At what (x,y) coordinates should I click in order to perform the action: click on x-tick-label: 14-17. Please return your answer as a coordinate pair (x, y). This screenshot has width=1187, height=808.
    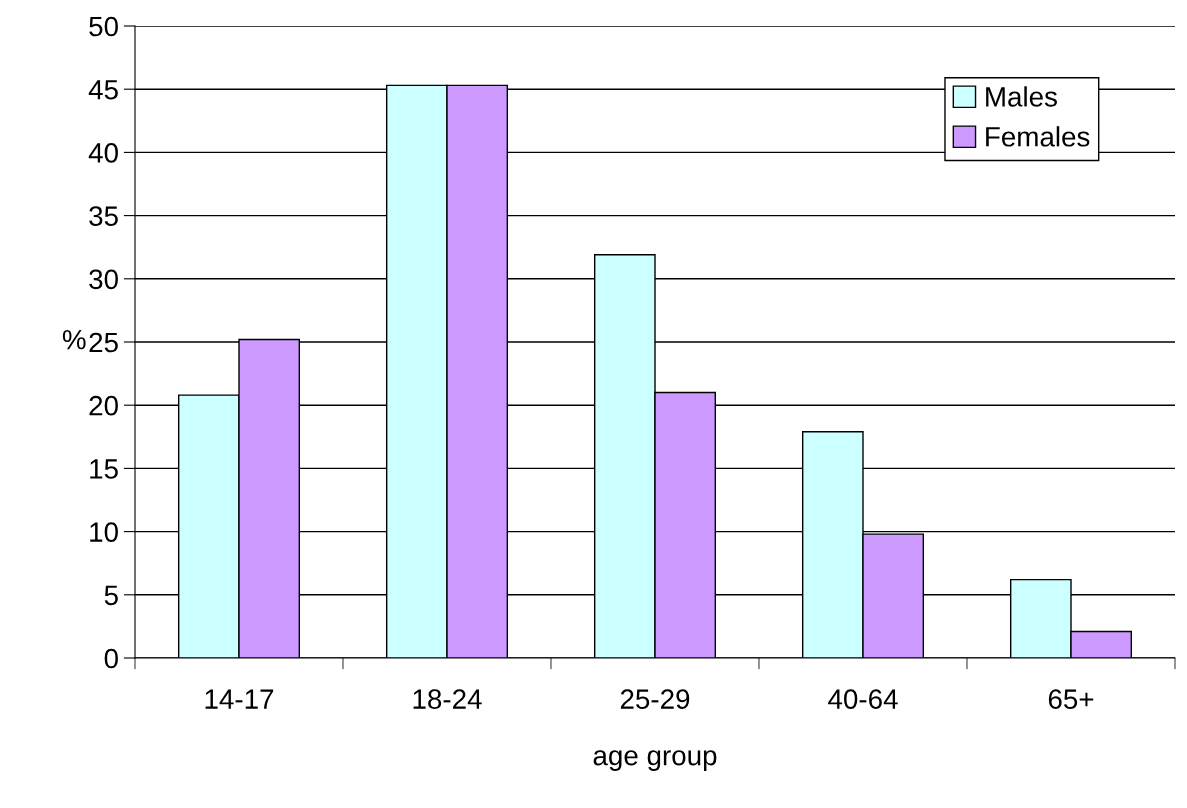
    Looking at the image, I should click on (239, 699).